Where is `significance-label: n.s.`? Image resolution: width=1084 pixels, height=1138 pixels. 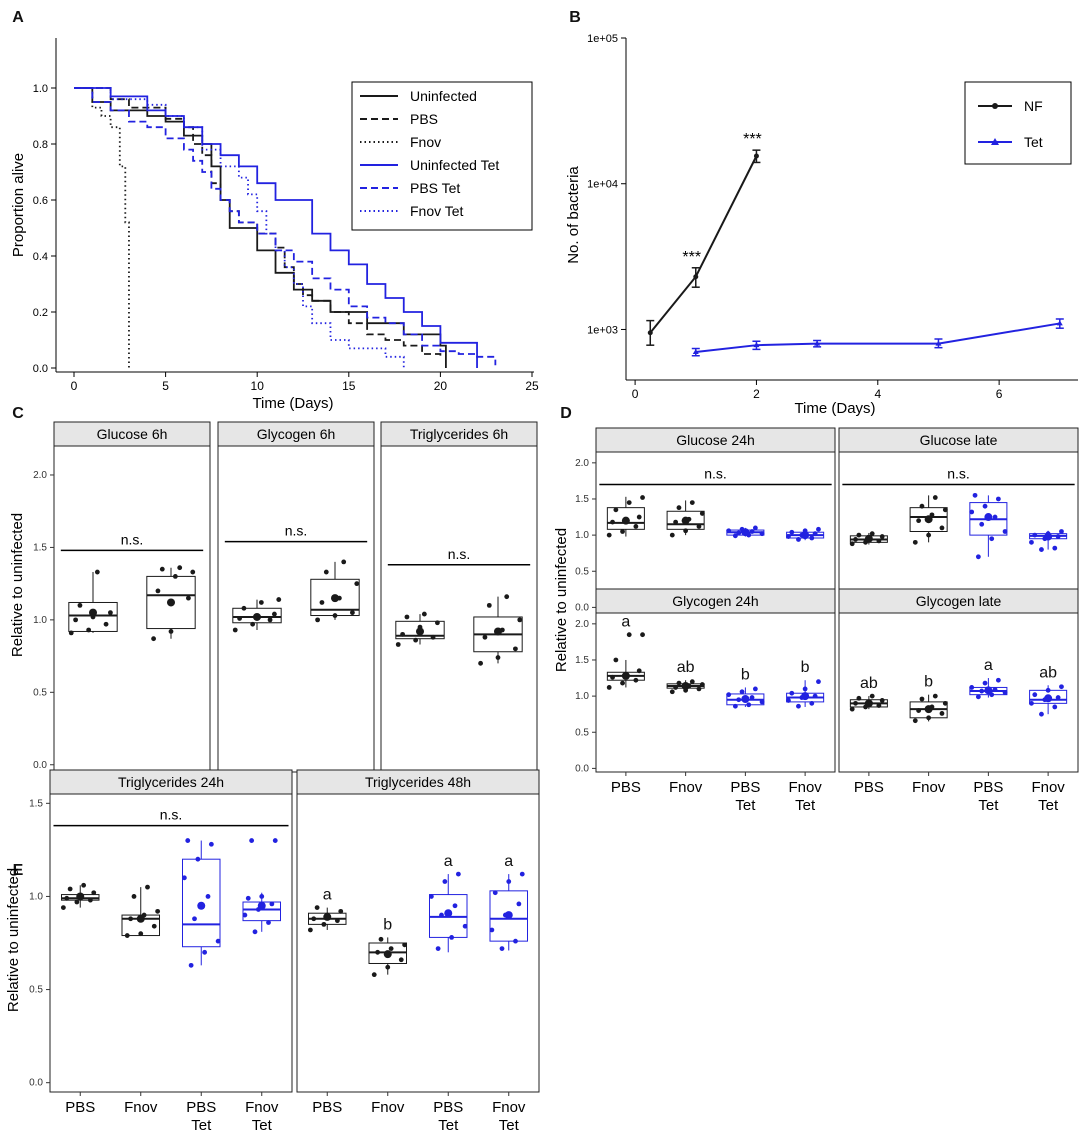
significance-label: n.s. is located at coordinates (459, 554).